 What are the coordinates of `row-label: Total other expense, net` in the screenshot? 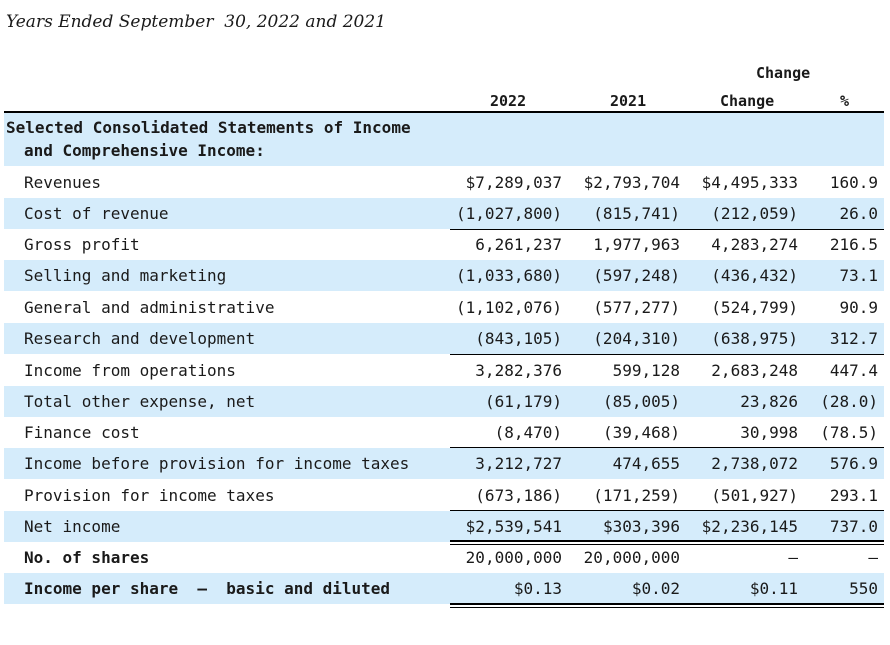 It's located at (140, 401).